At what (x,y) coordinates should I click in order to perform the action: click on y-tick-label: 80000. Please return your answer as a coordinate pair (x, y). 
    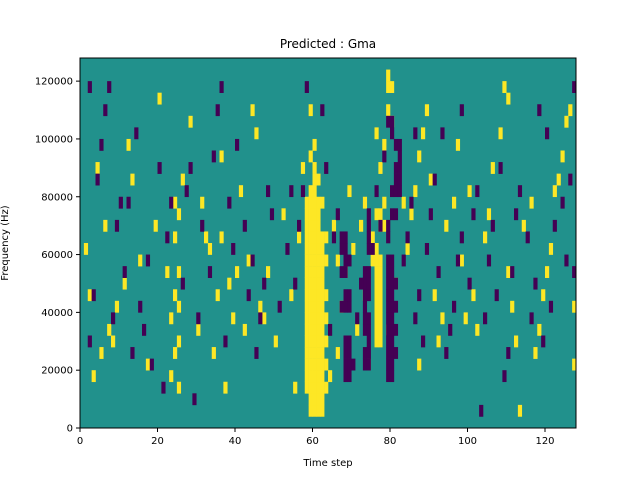
    Looking at the image, I should click on (57, 197).